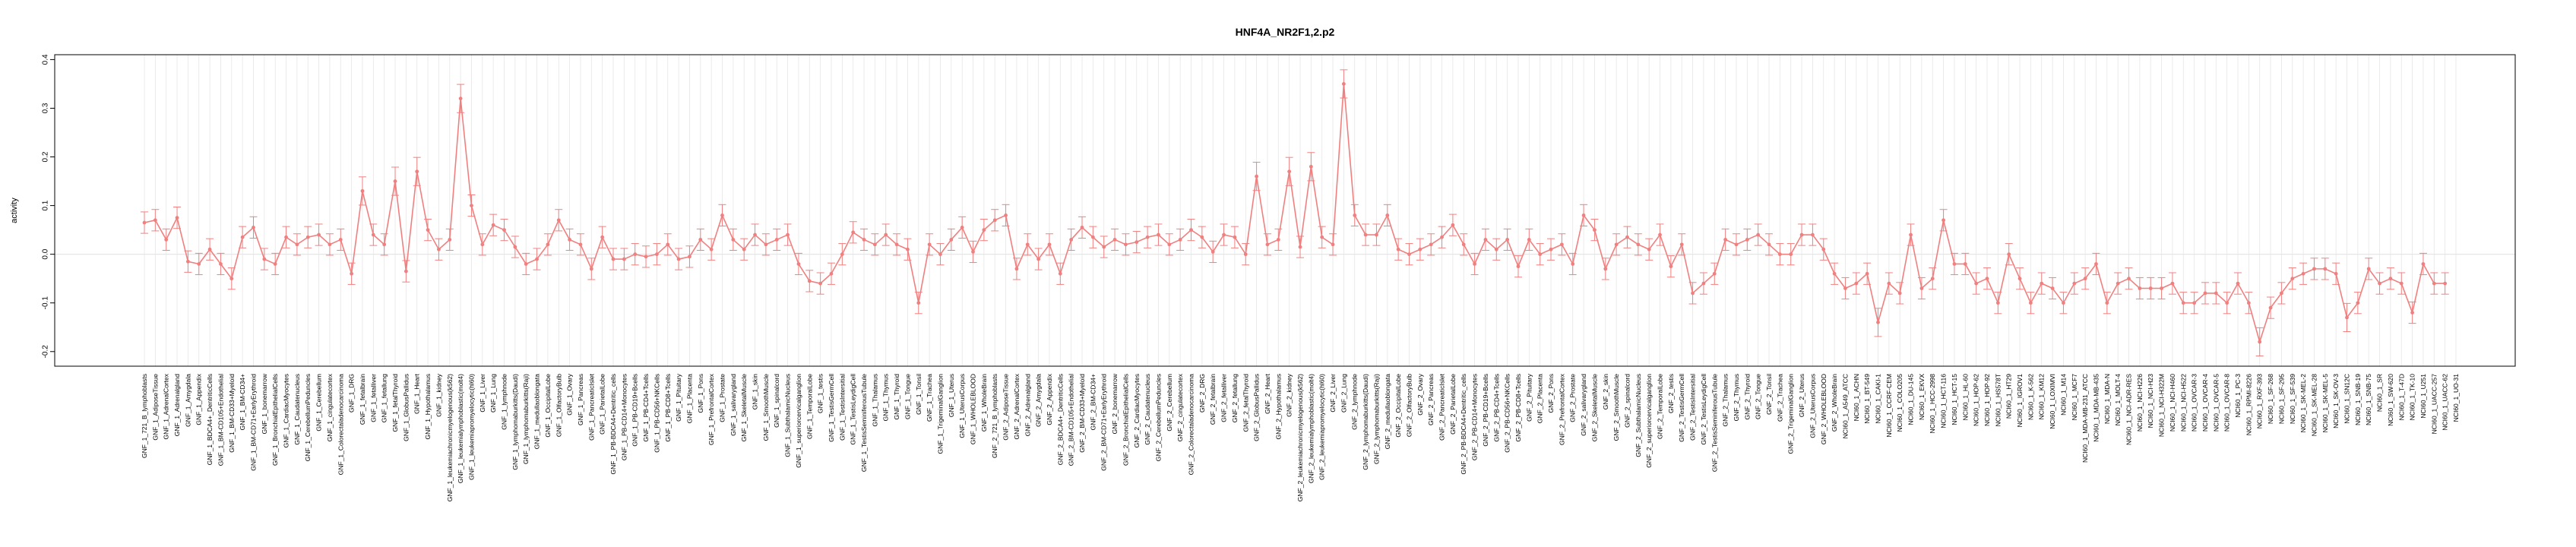 This screenshot has width=2576, height=547. What do you see at coordinates (2183, 403) in the screenshot?
I see `x-tick-label: NCI60_1_NCI-H522` at bounding box center [2183, 403].